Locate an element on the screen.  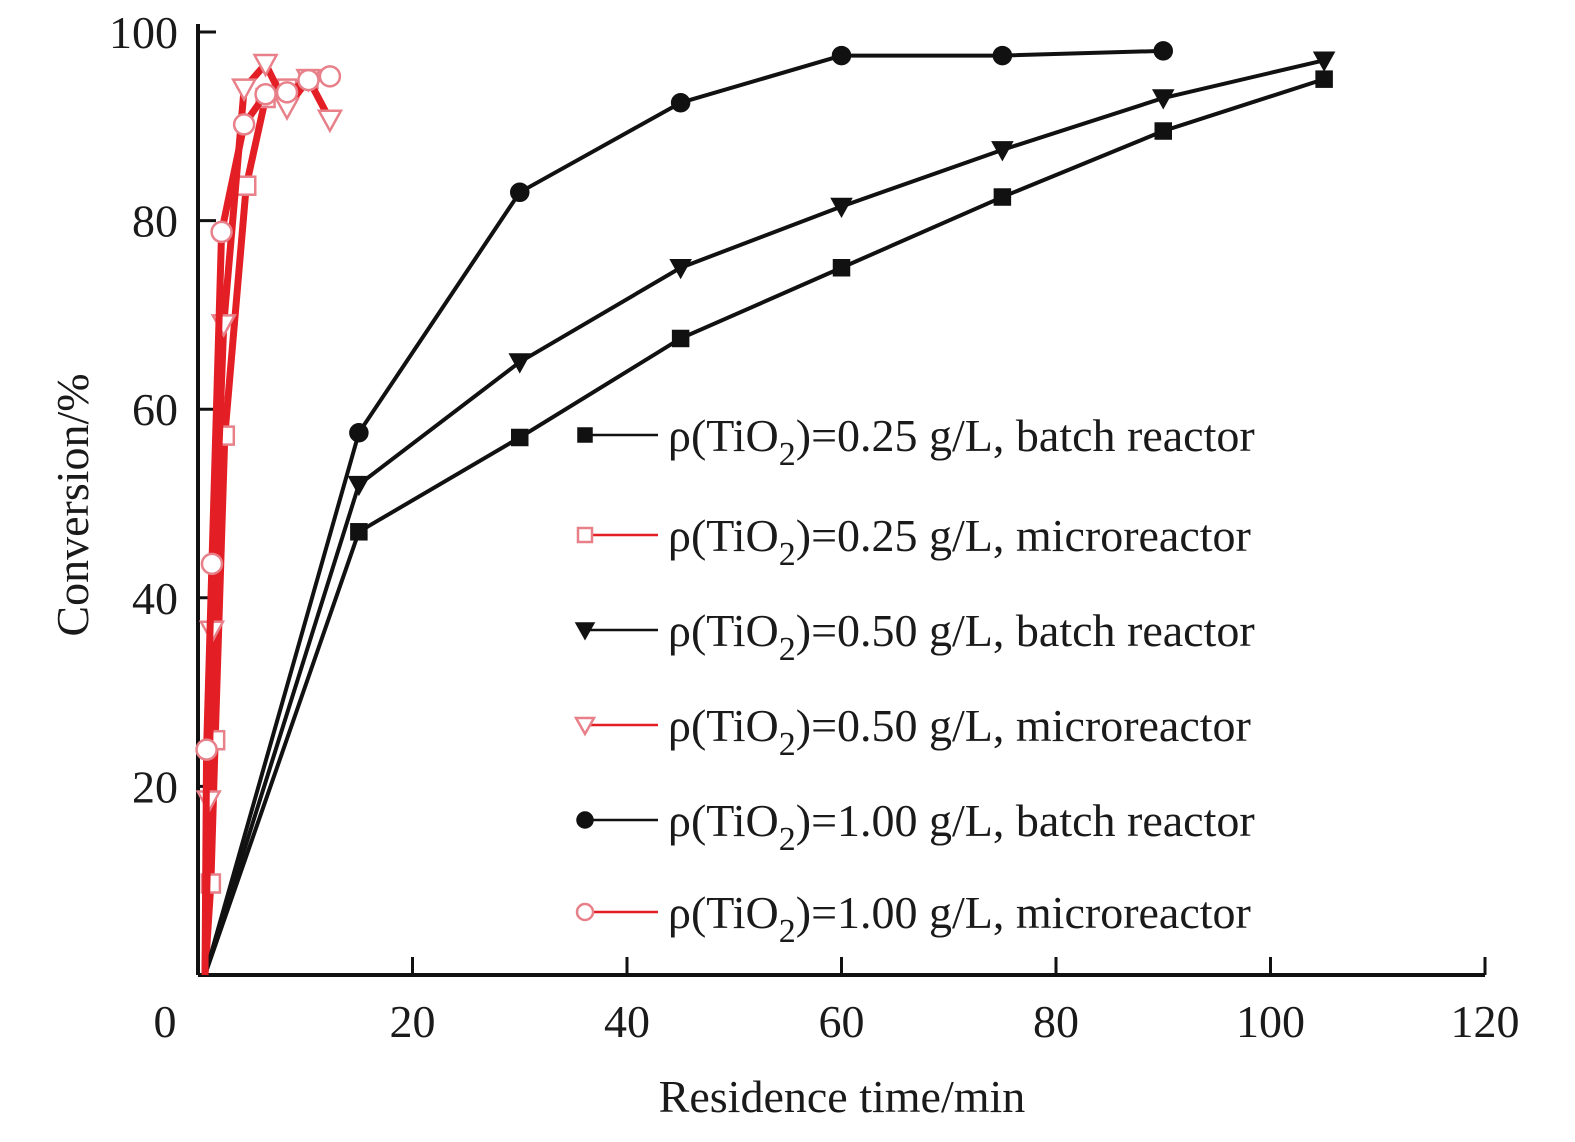
x-tick-label: 20 is located at coordinates (413, 1021).